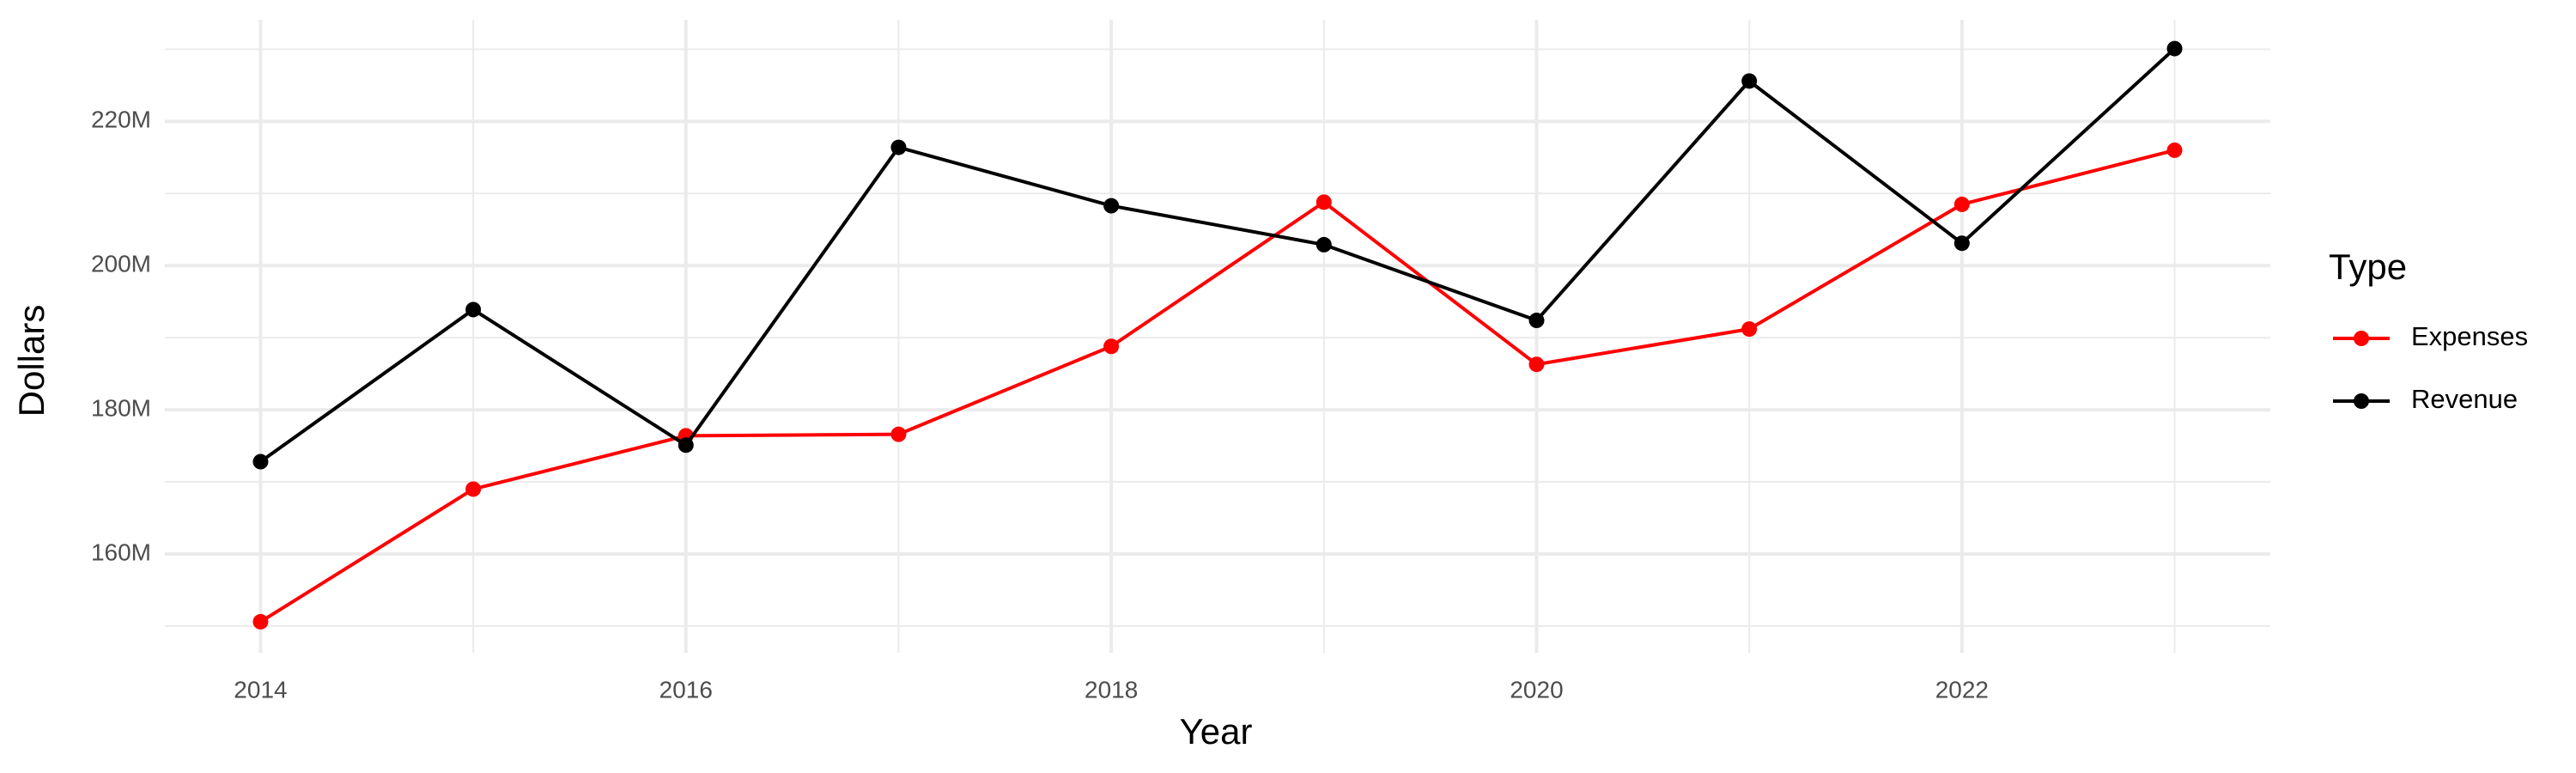  Describe the element at coordinates (686, 689) in the screenshot. I see `x-tick-label: 2016` at that location.